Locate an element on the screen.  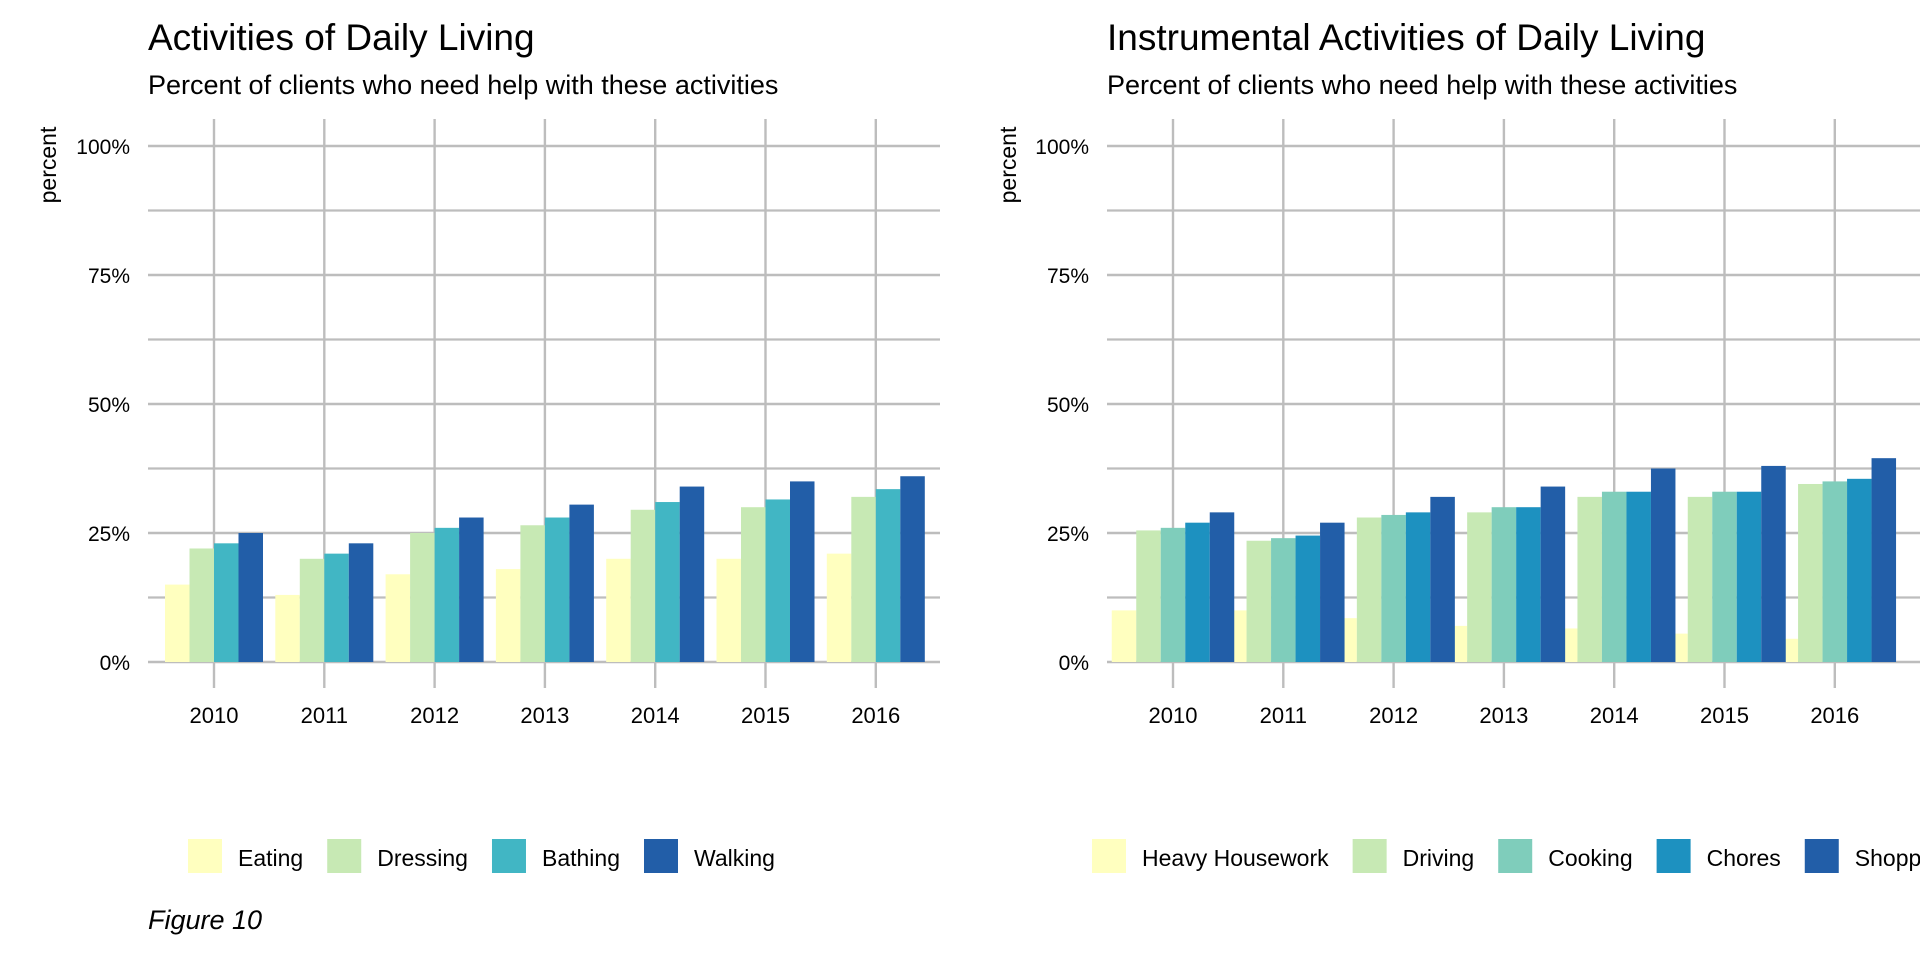
legend-label: Cooking is located at coordinates (1590, 858).